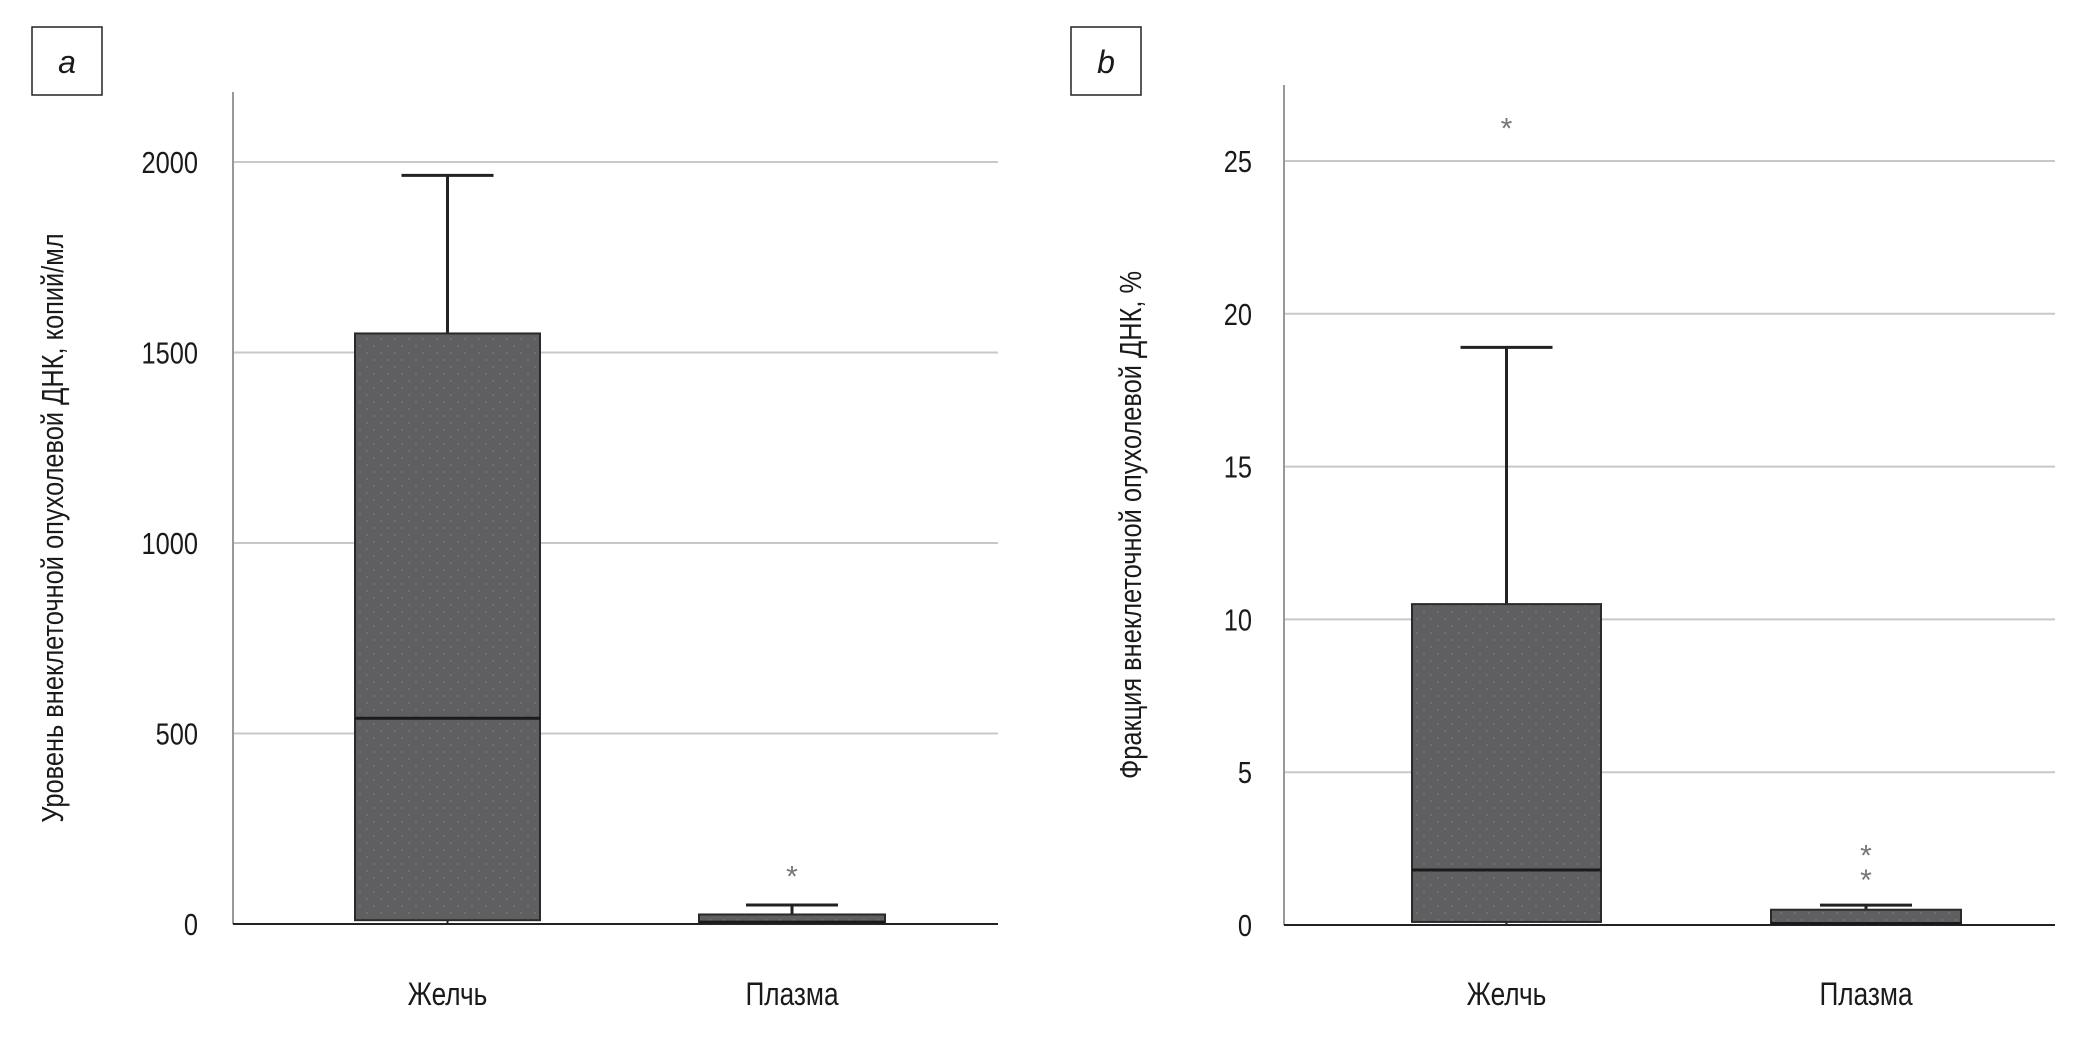  Describe the element at coordinates (1238, 162) in the screenshot. I see `y-tick-label: 25` at that location.